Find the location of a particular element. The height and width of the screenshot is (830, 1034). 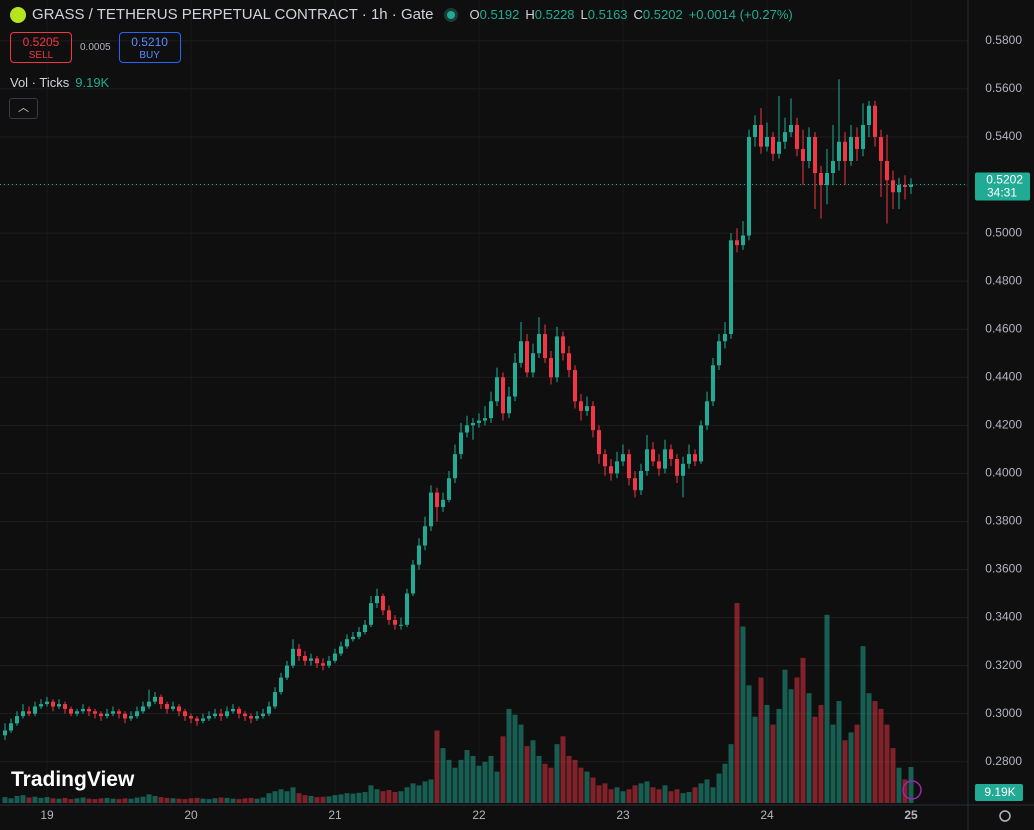

market-status is located at coordinates (451, 14).